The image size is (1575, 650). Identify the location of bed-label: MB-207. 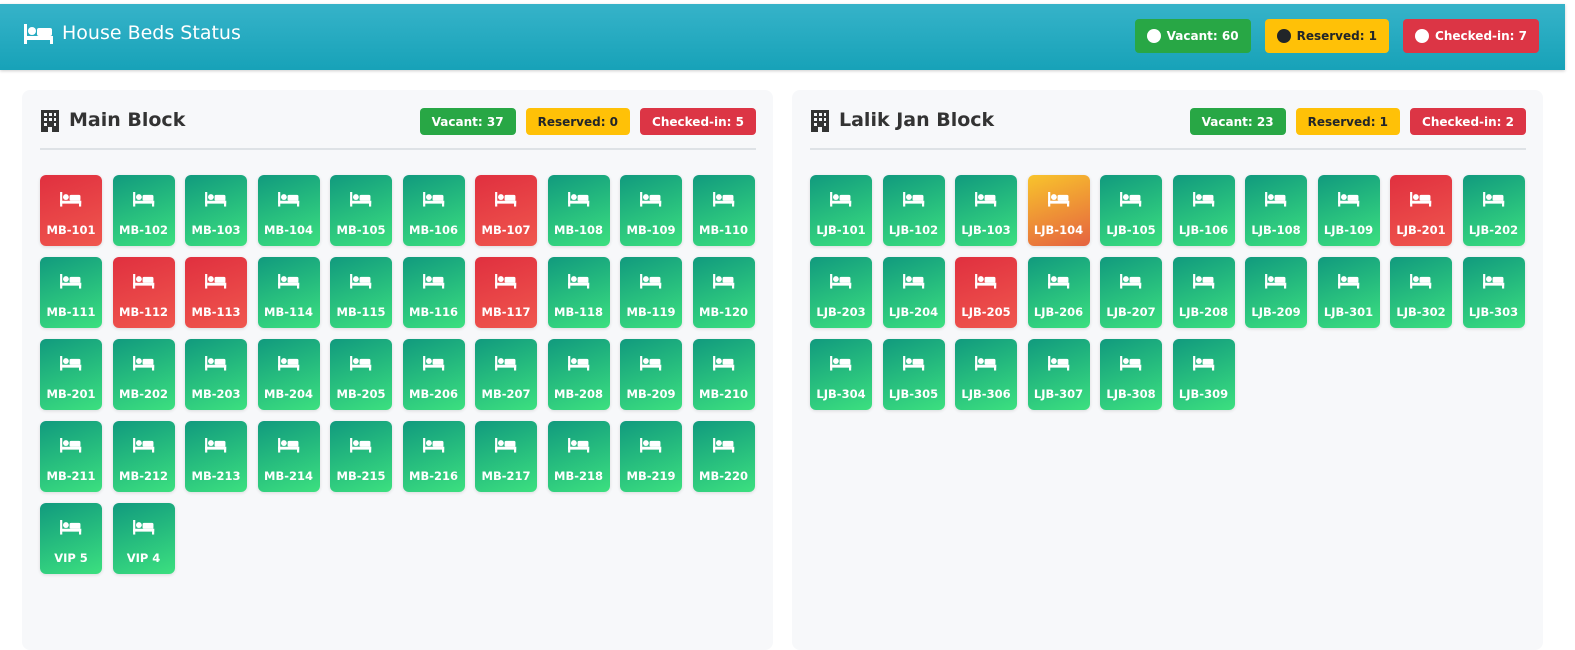
(506, 394).